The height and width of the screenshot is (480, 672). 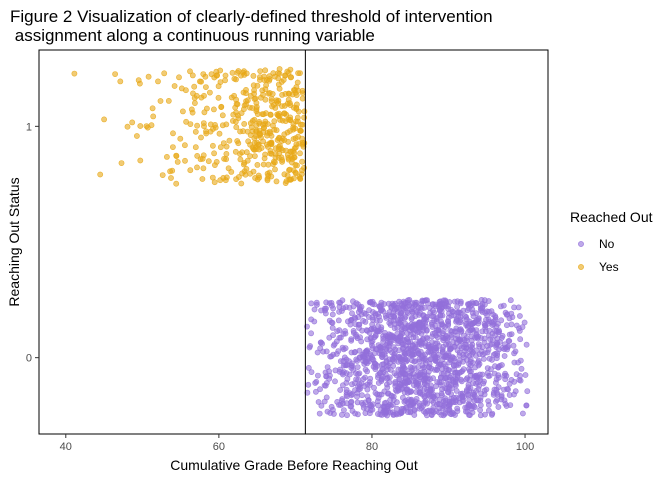 I want to click on y-axis-title: Reaching Out Status, so click(x=14, y=241).